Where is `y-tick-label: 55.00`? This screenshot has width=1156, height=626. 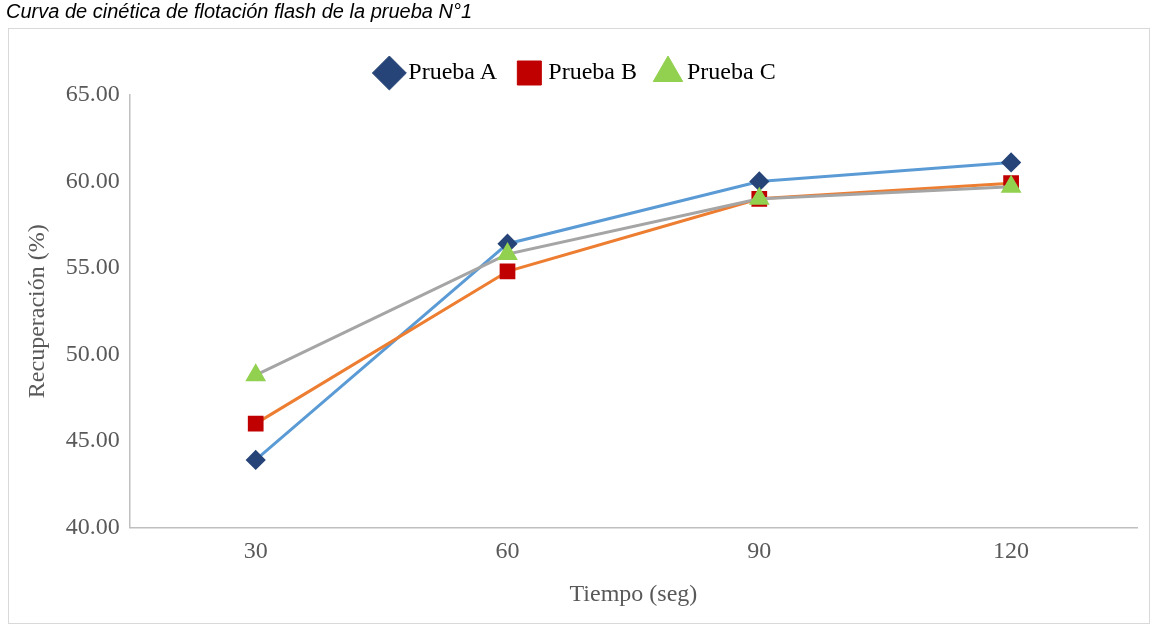
y-tick-label: 55.00 is located at coordinates (92, 266).